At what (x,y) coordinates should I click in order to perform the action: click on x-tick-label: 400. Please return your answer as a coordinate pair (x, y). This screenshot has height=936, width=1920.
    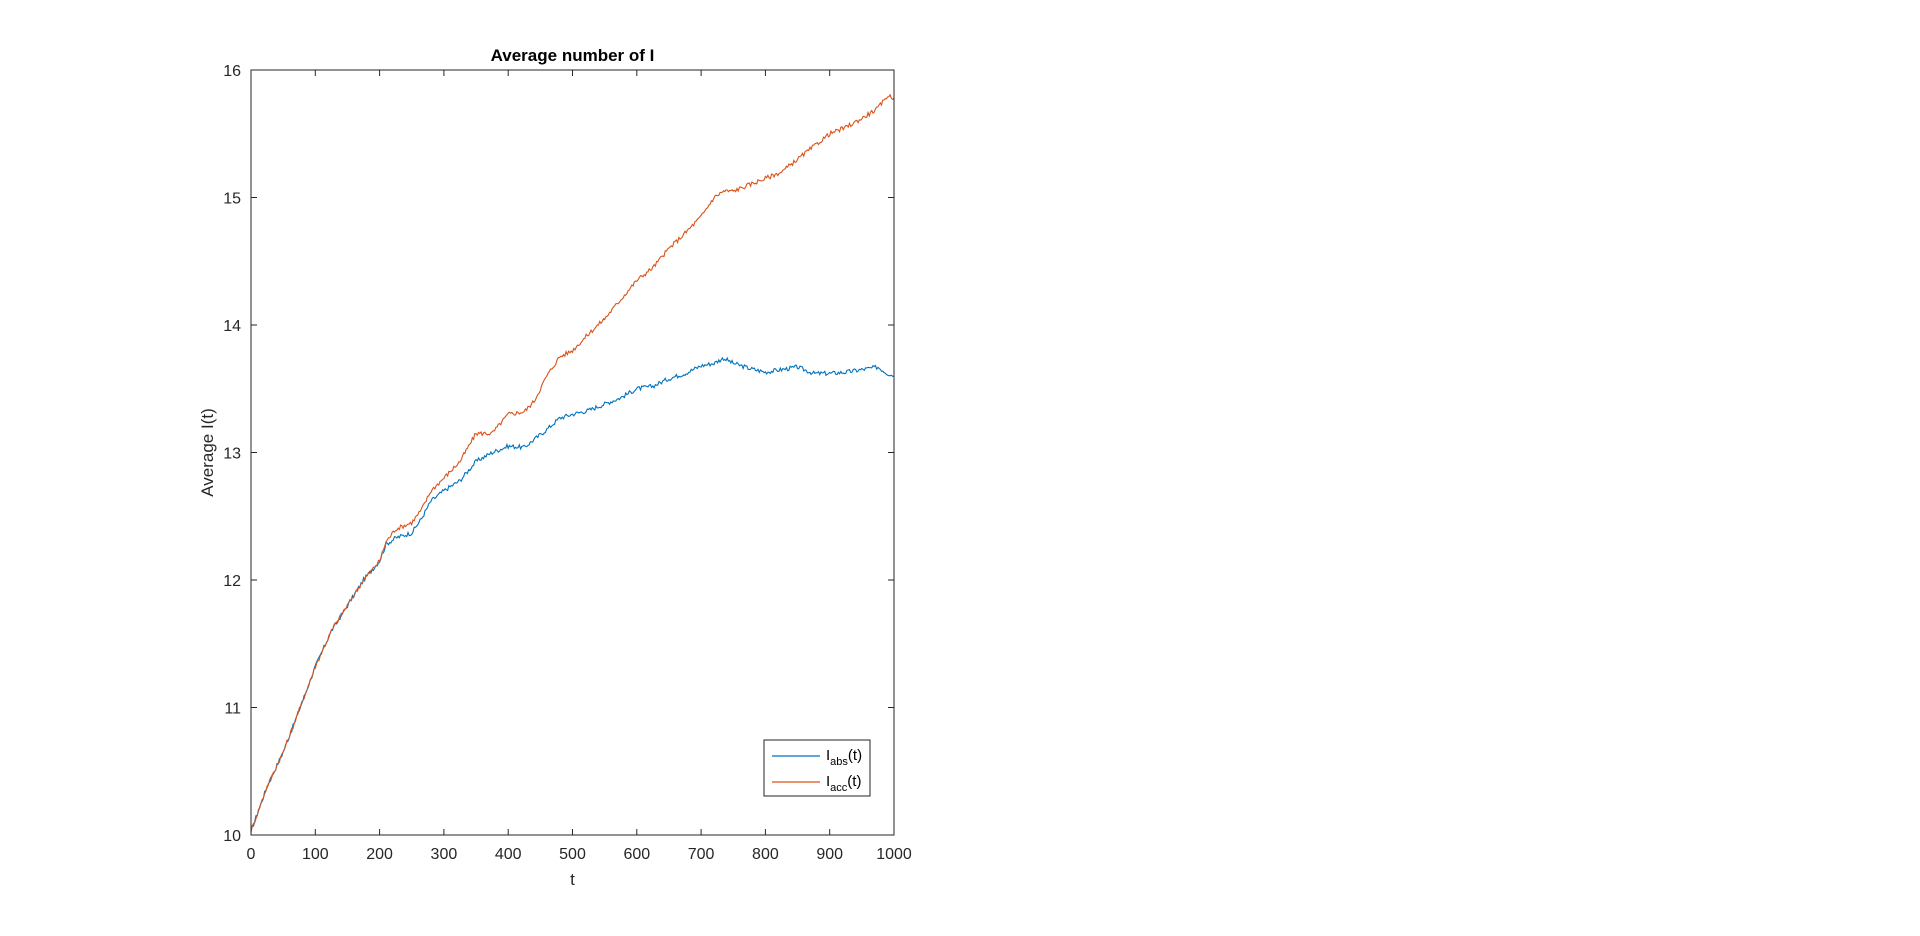
    Looking at the image, I should click on (508, 854).